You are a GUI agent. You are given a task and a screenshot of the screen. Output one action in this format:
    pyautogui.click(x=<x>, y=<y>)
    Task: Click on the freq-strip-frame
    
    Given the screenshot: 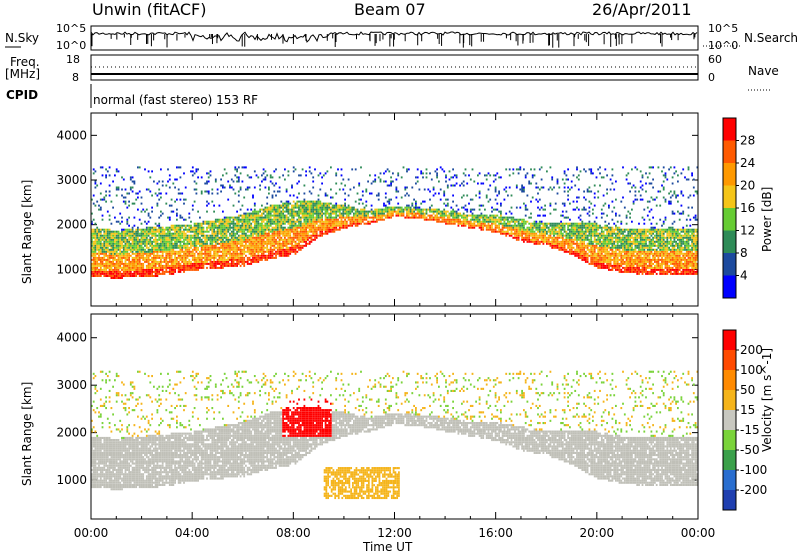 What is the action you would take?
    pyautogui.click(x=394, y=67)
    